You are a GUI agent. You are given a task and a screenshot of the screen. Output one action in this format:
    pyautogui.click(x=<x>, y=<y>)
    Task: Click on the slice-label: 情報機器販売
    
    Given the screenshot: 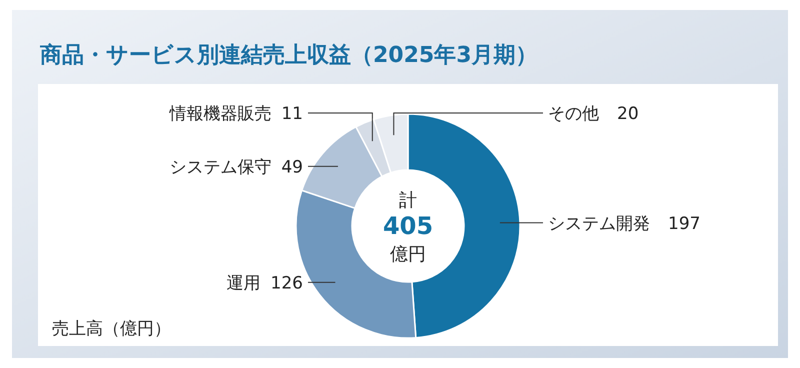 What is the action you would take?
    pyautogui.click(x=220, y=114)
    